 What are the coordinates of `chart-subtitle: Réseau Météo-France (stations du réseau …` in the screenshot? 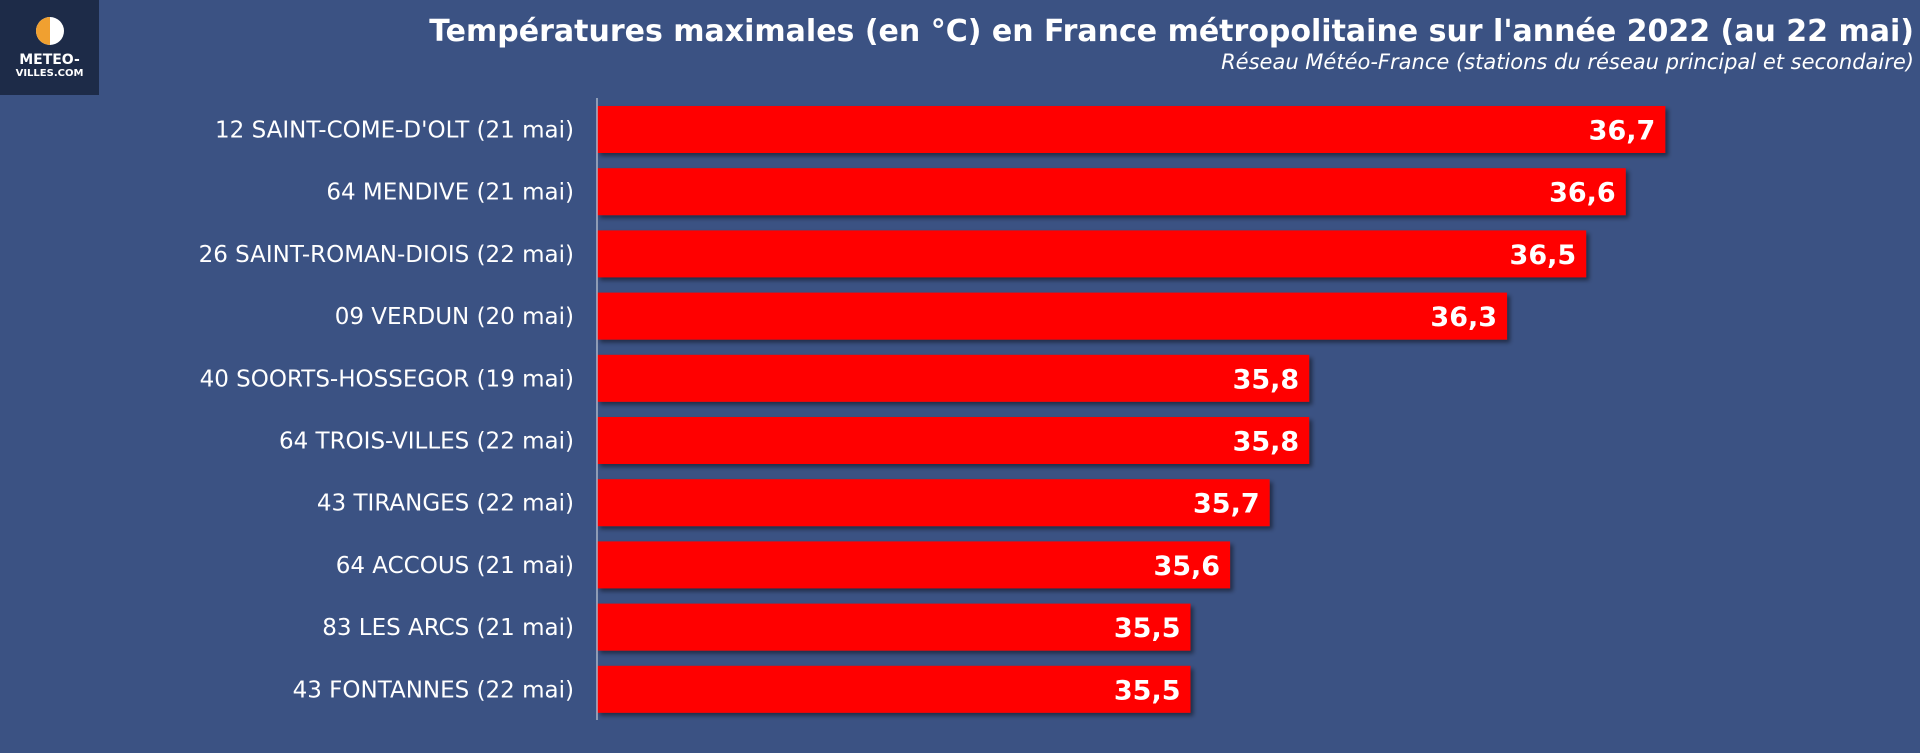 It's located at (1567, 62).